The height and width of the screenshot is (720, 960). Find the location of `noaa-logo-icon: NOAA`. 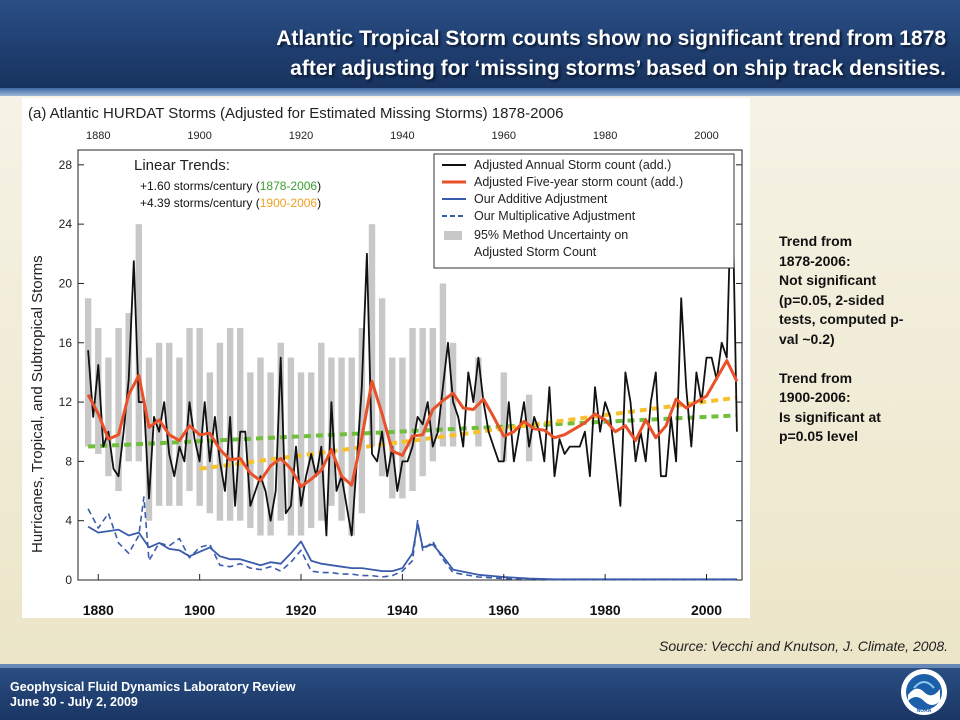

noaa-logo-icon: NOAA is located at coordinates (924, 692).